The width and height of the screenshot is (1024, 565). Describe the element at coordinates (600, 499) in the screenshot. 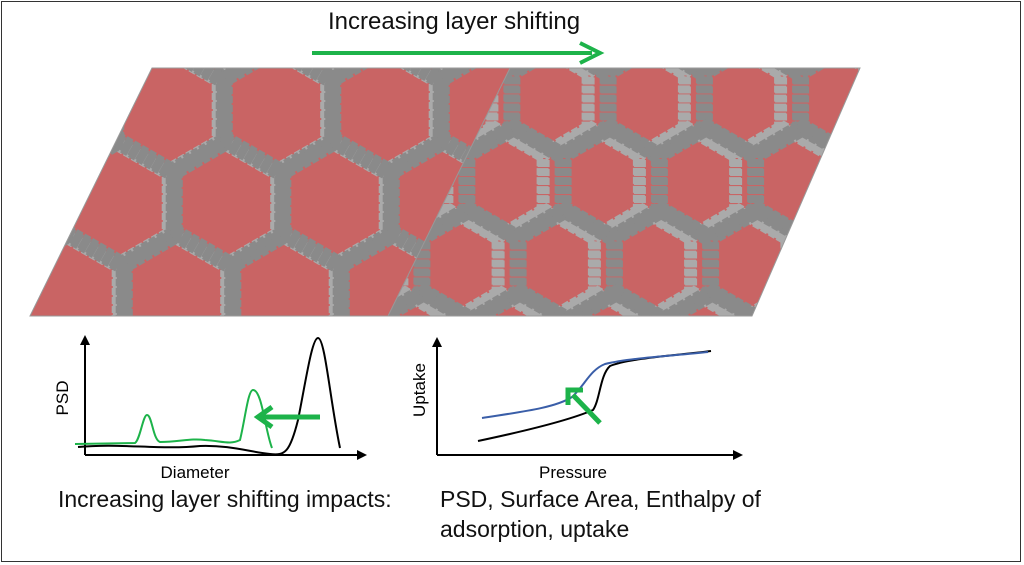

I see `impacts-list-line1: PSD, Surface Area, Enthalpy of` at that location.